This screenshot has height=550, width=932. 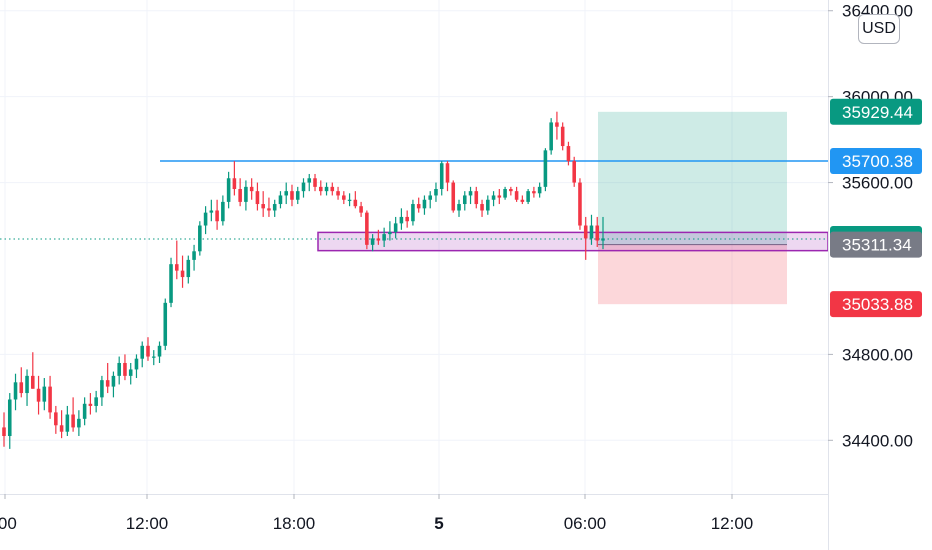 What do you see at coordinates (877, 183) in the screenshot?
I see `y-tick-label: 35600.00` at bounding box center [877, 183].